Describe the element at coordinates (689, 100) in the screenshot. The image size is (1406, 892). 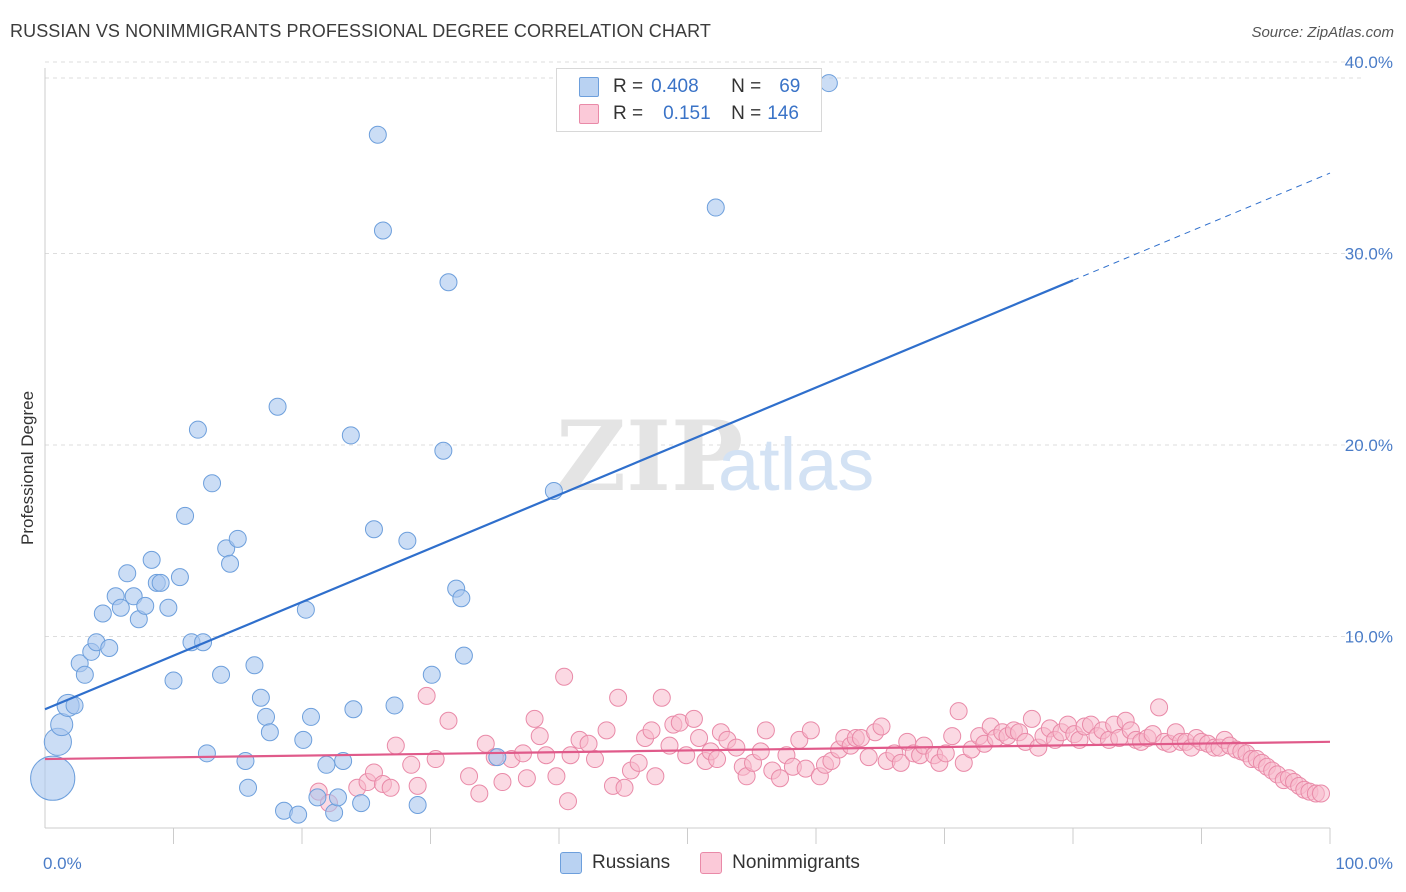
I see `stats-legend: R = 0.408 N = 69 R = 0.151 N = 146` at that location.